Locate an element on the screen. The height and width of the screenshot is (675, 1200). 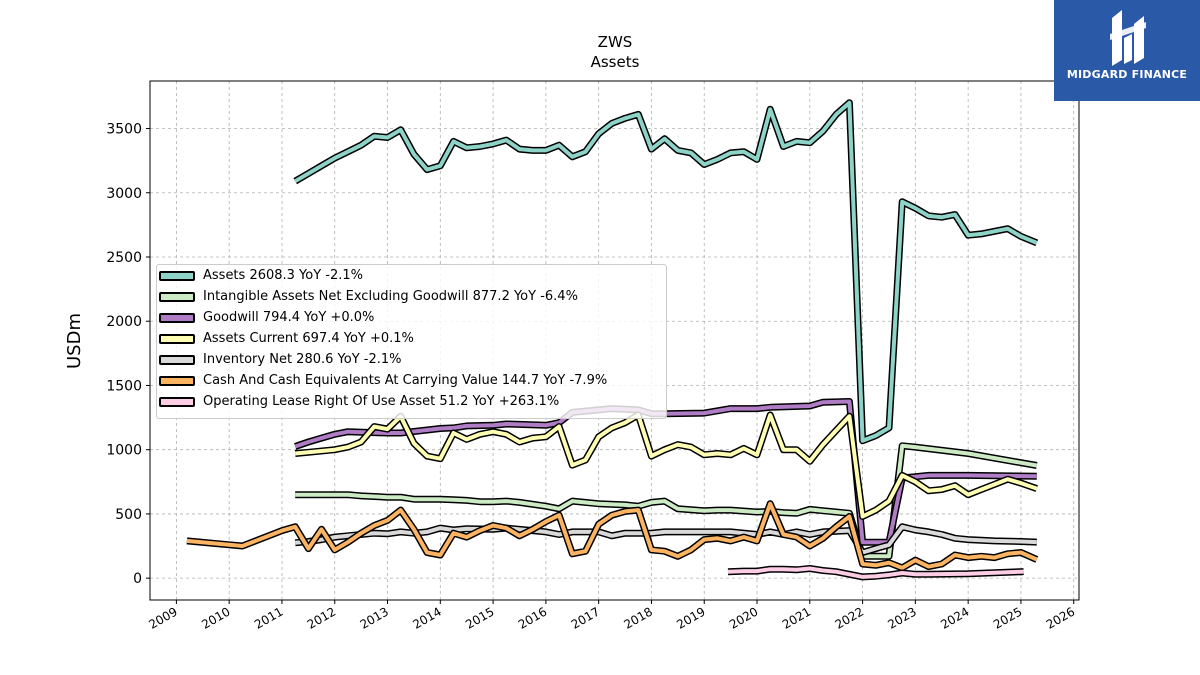
y-tick-label: 2500 is located at coordinates (124, 258).